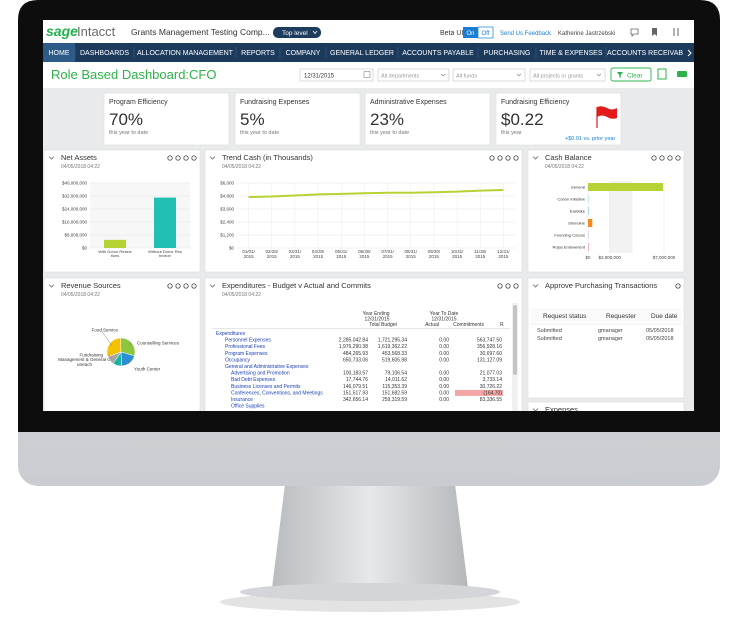  What do you see at coordinates (689, 53) in the screenshot?
I see `nav-more` at bounding box center [689, 53].